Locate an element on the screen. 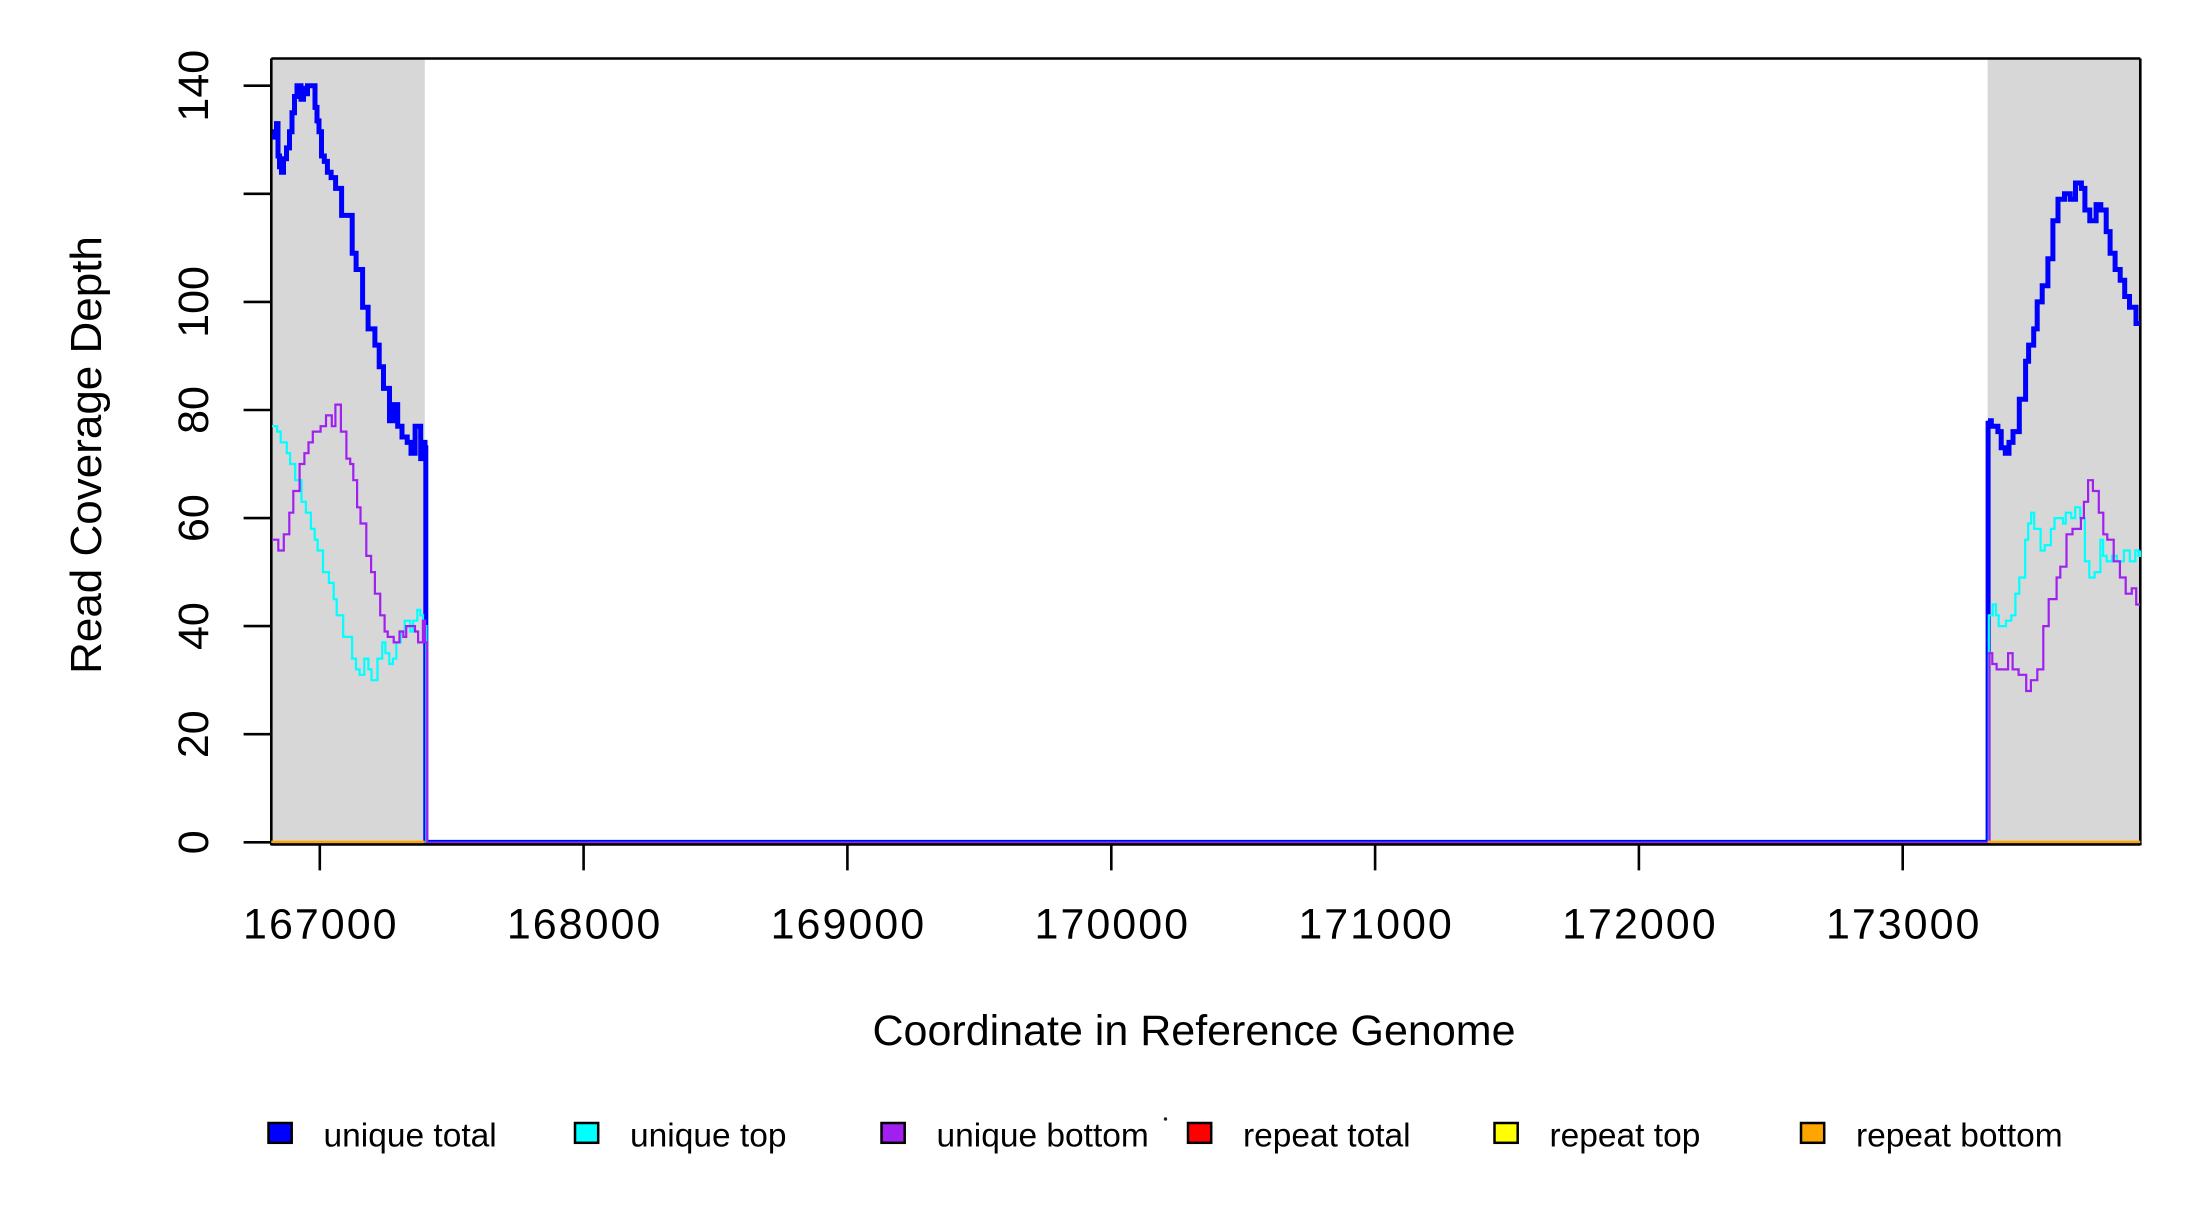 The width and height of the screenshot is (2200, 1205). svg-text: 140 is located at coordinates (194, 86).